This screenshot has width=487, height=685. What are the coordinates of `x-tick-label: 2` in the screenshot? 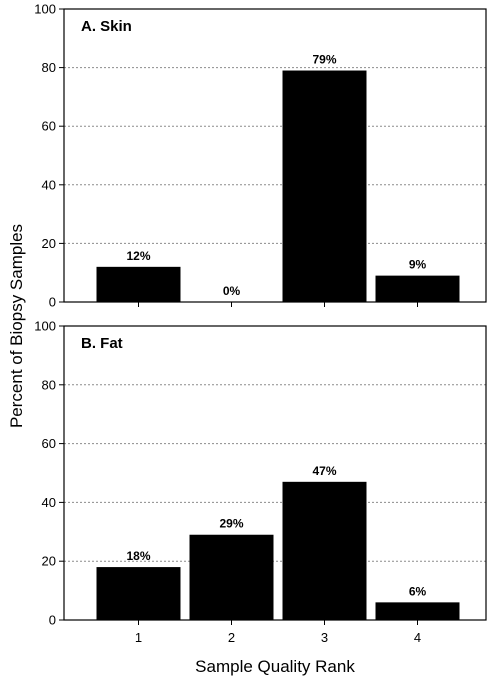 It's located at (231, 637).